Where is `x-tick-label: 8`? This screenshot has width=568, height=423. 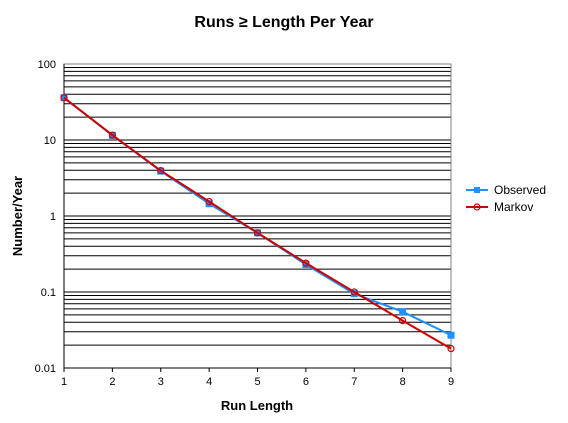
x-tick-label: 8 is located at coordinates (403, 382).